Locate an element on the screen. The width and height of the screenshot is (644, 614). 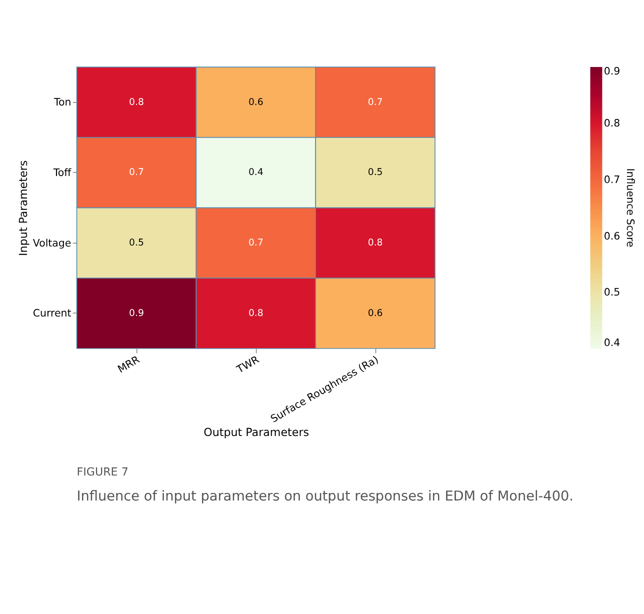
color-bar-label: 0.4 is located at coordinates (612, 343).